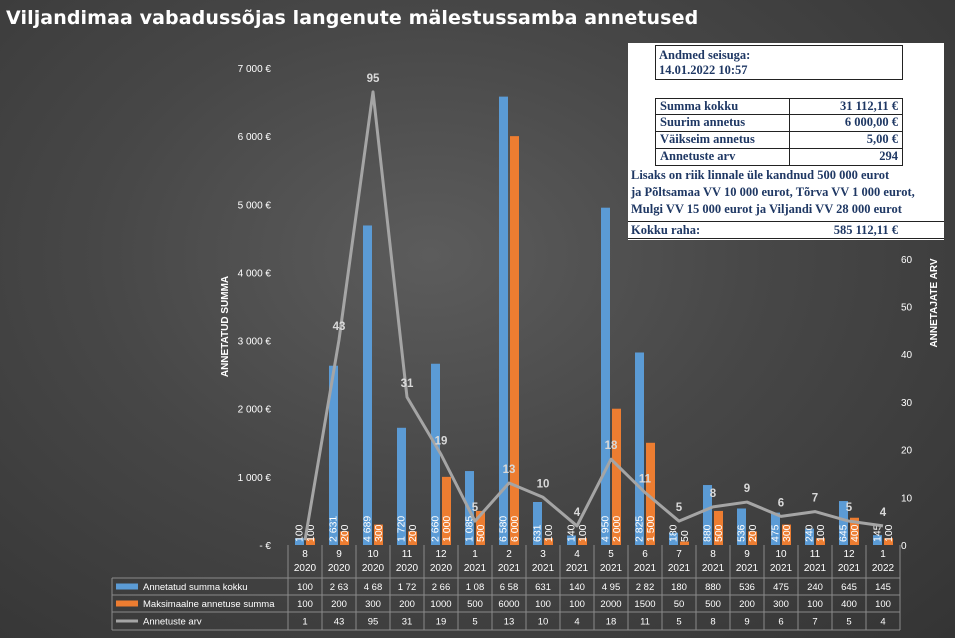  I want to click on table-cell: 645, so click(849, 587).